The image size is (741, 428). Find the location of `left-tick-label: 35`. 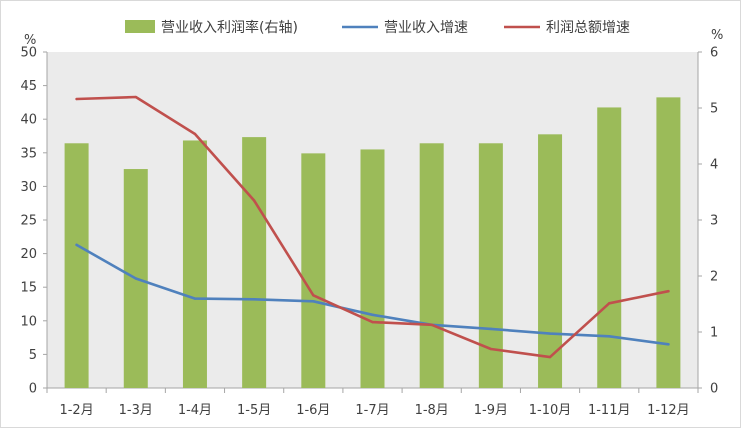

left-tick-label: 35 is located at coordinates (28, 153).